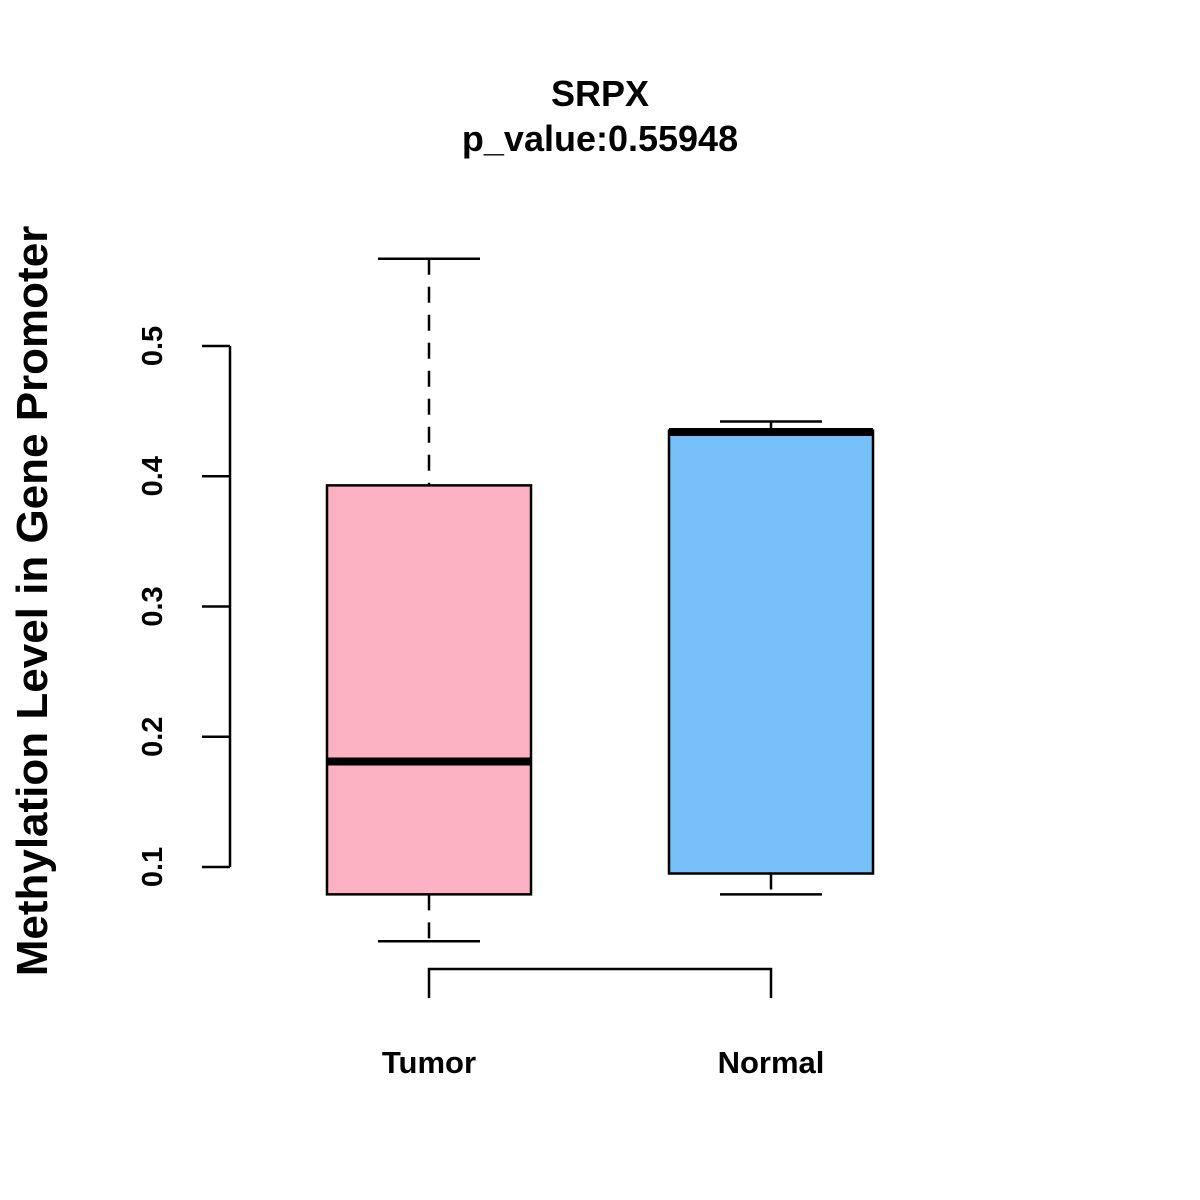  I want to click on box-tumor, so click(429, 600).